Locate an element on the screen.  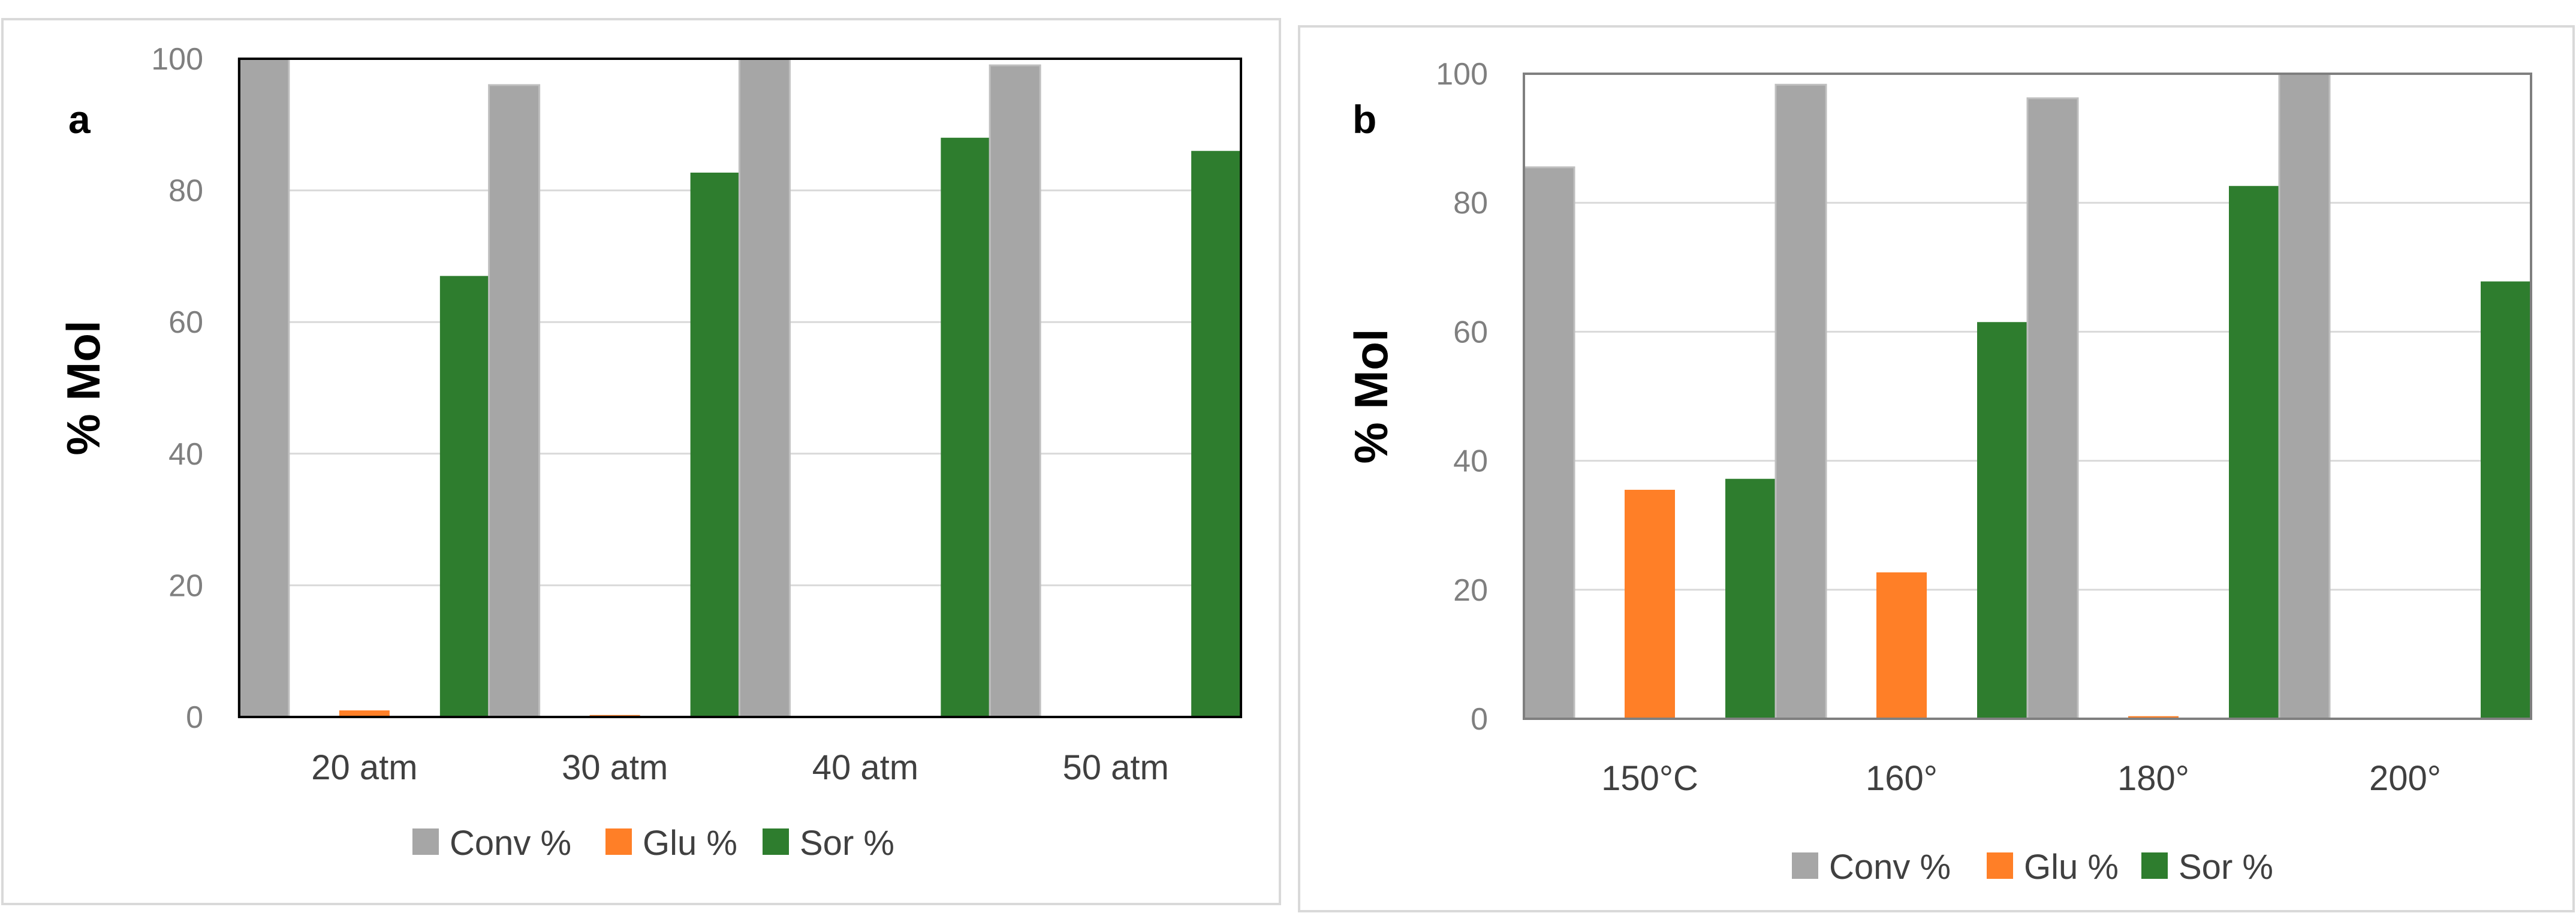
x-category-label: 30 atm is located at coordinates (615, 767).